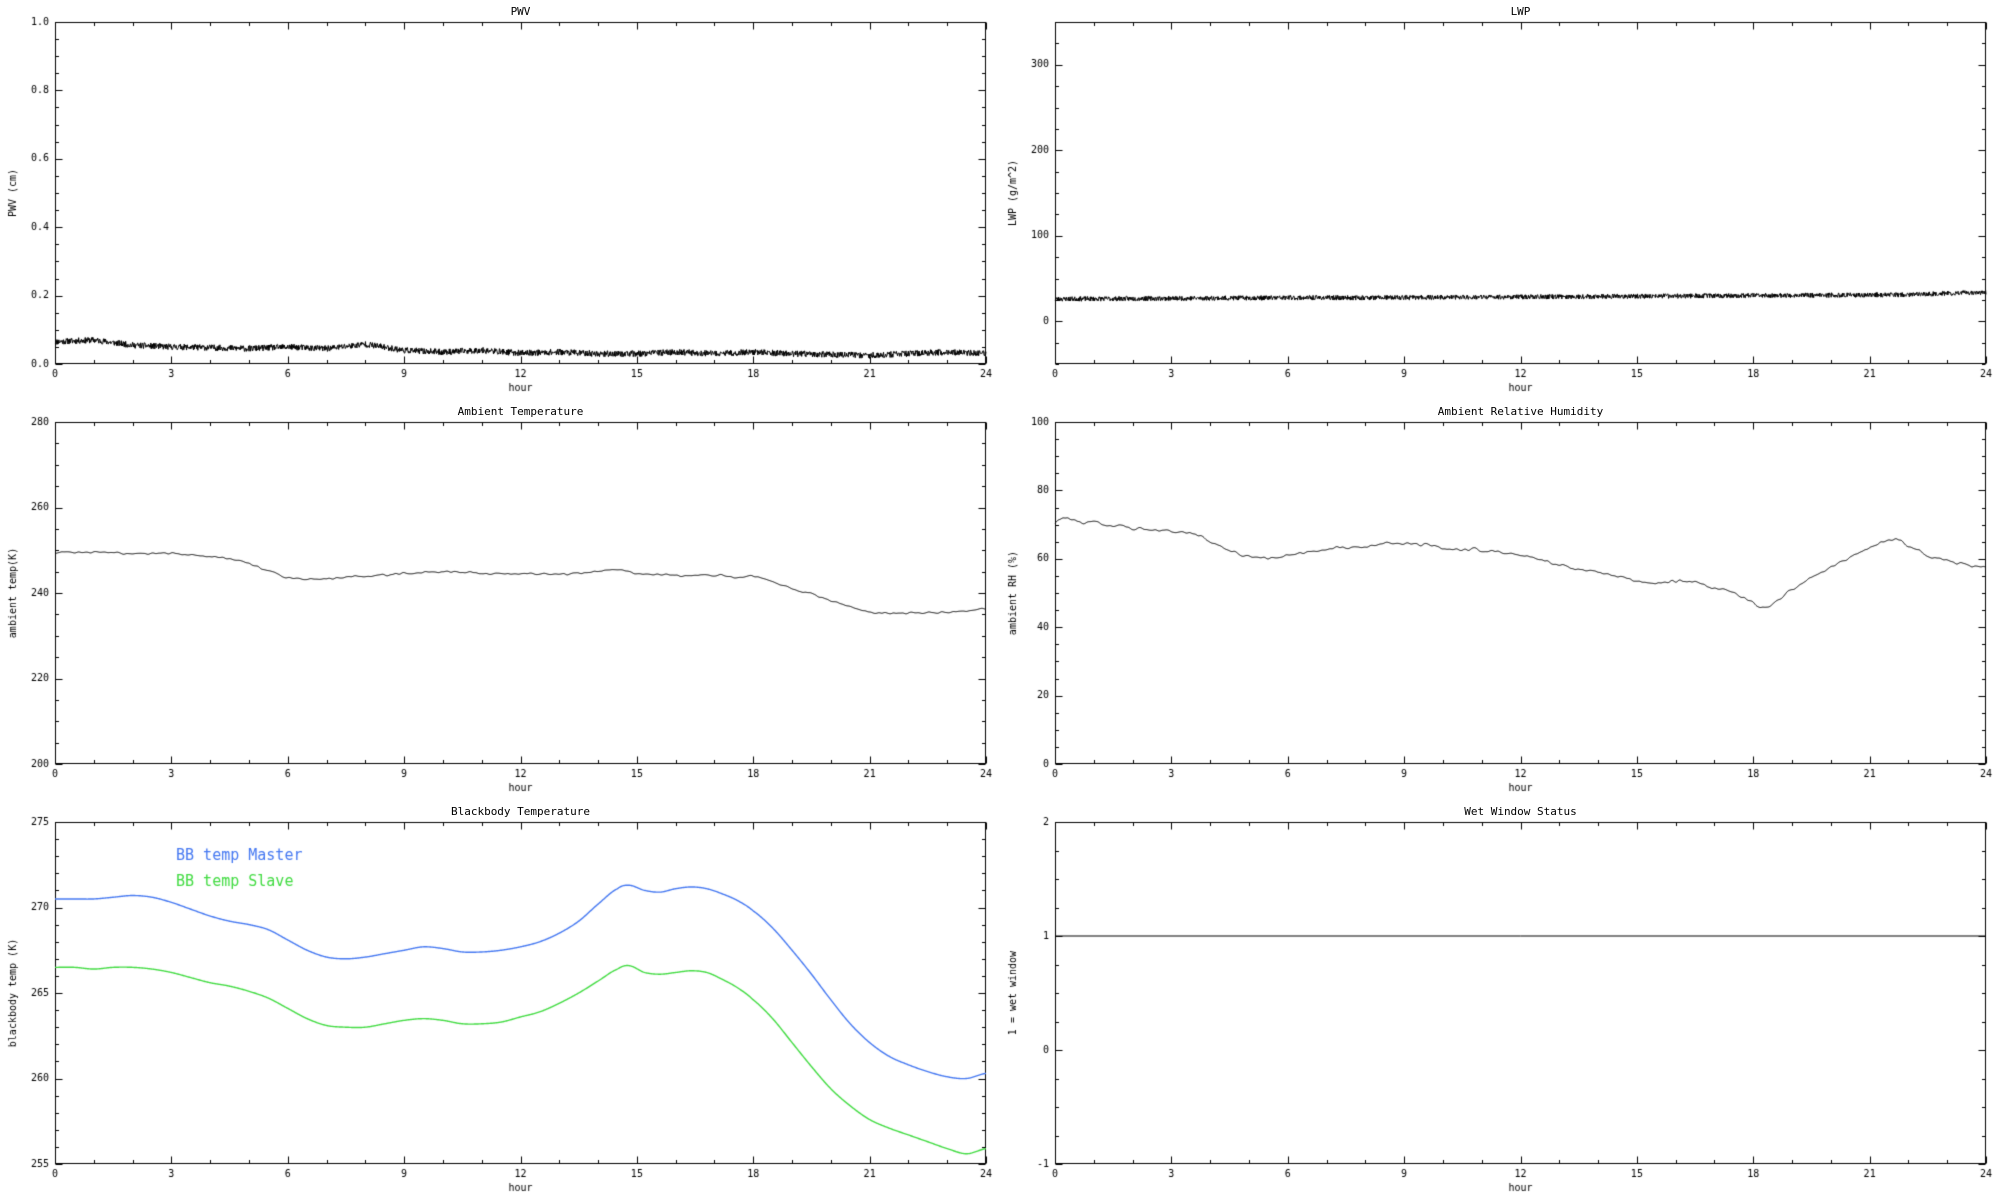 Image resolution: width=2000 pixels, height=1200 pixels. I want to click on chart-title-pwv: PWV, so click(520, 11).